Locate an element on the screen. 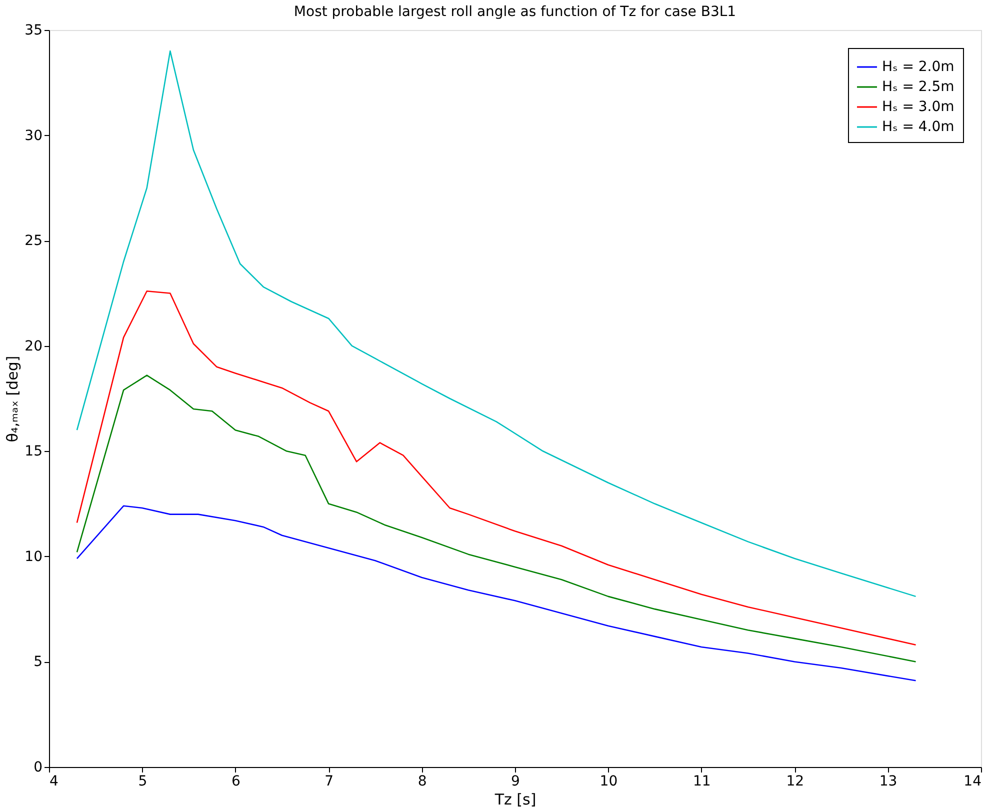 This screenshot has width=987, height=812. legend-label: Hₛ = 2.0m is located at coordinates (918, 67).